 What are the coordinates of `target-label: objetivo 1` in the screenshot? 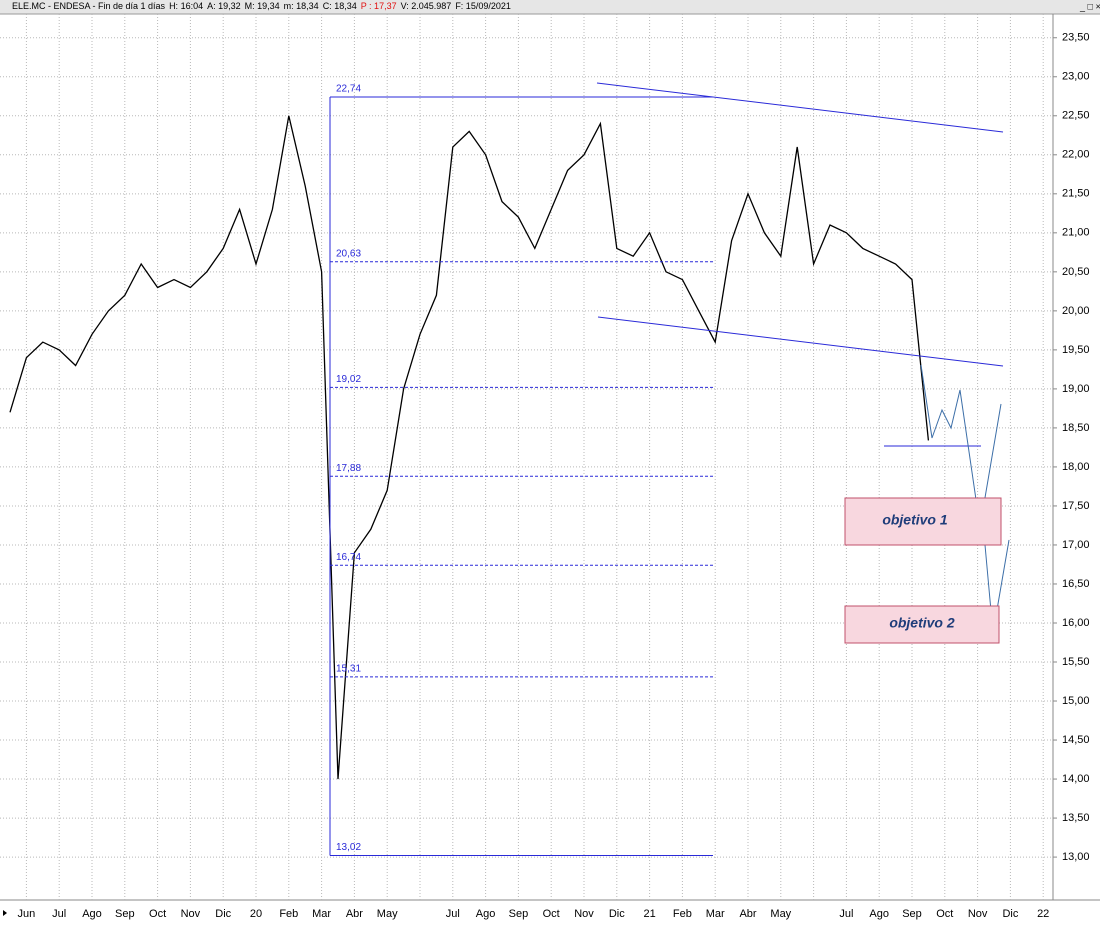 It's located at (915, 520).